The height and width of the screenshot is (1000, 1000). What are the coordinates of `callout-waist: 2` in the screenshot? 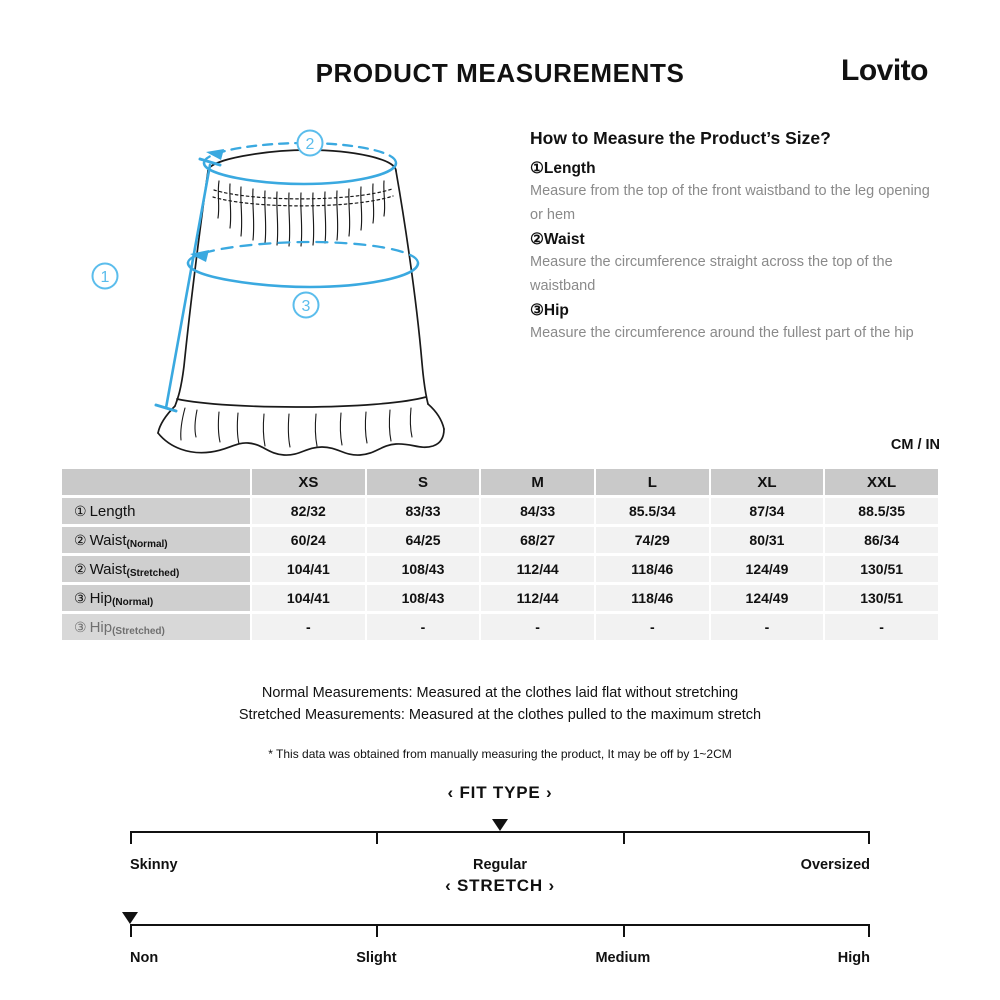 It's located at (310, 143).